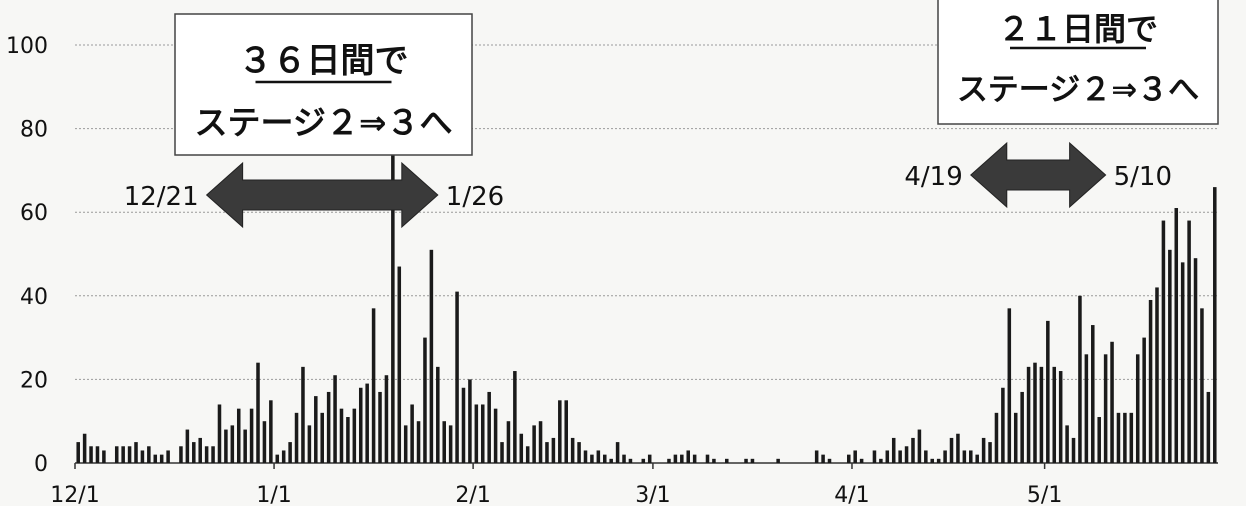  Describe the element at coordinates (475, 197) in the screenshot. I see `end-date-label: 1/26` at that location.